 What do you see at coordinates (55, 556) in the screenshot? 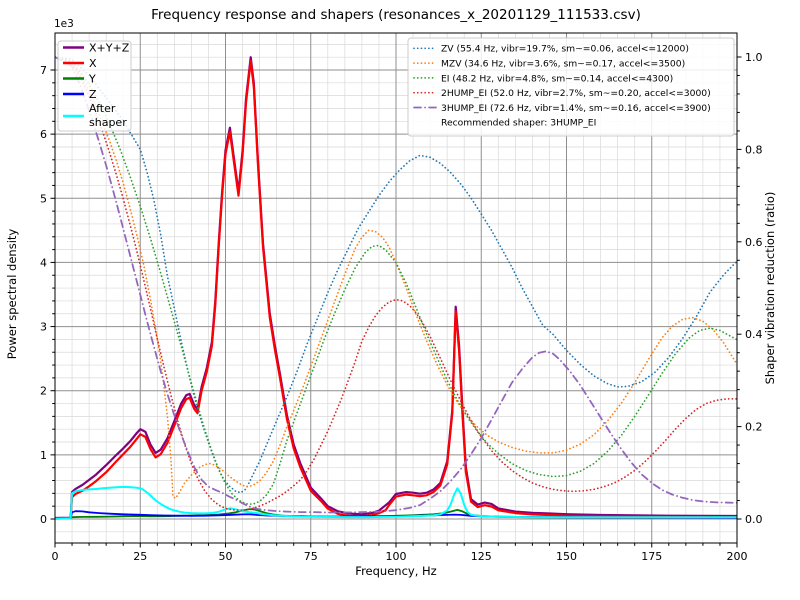
I see `x-tick-label: 0` at bounding box center [55, 556].